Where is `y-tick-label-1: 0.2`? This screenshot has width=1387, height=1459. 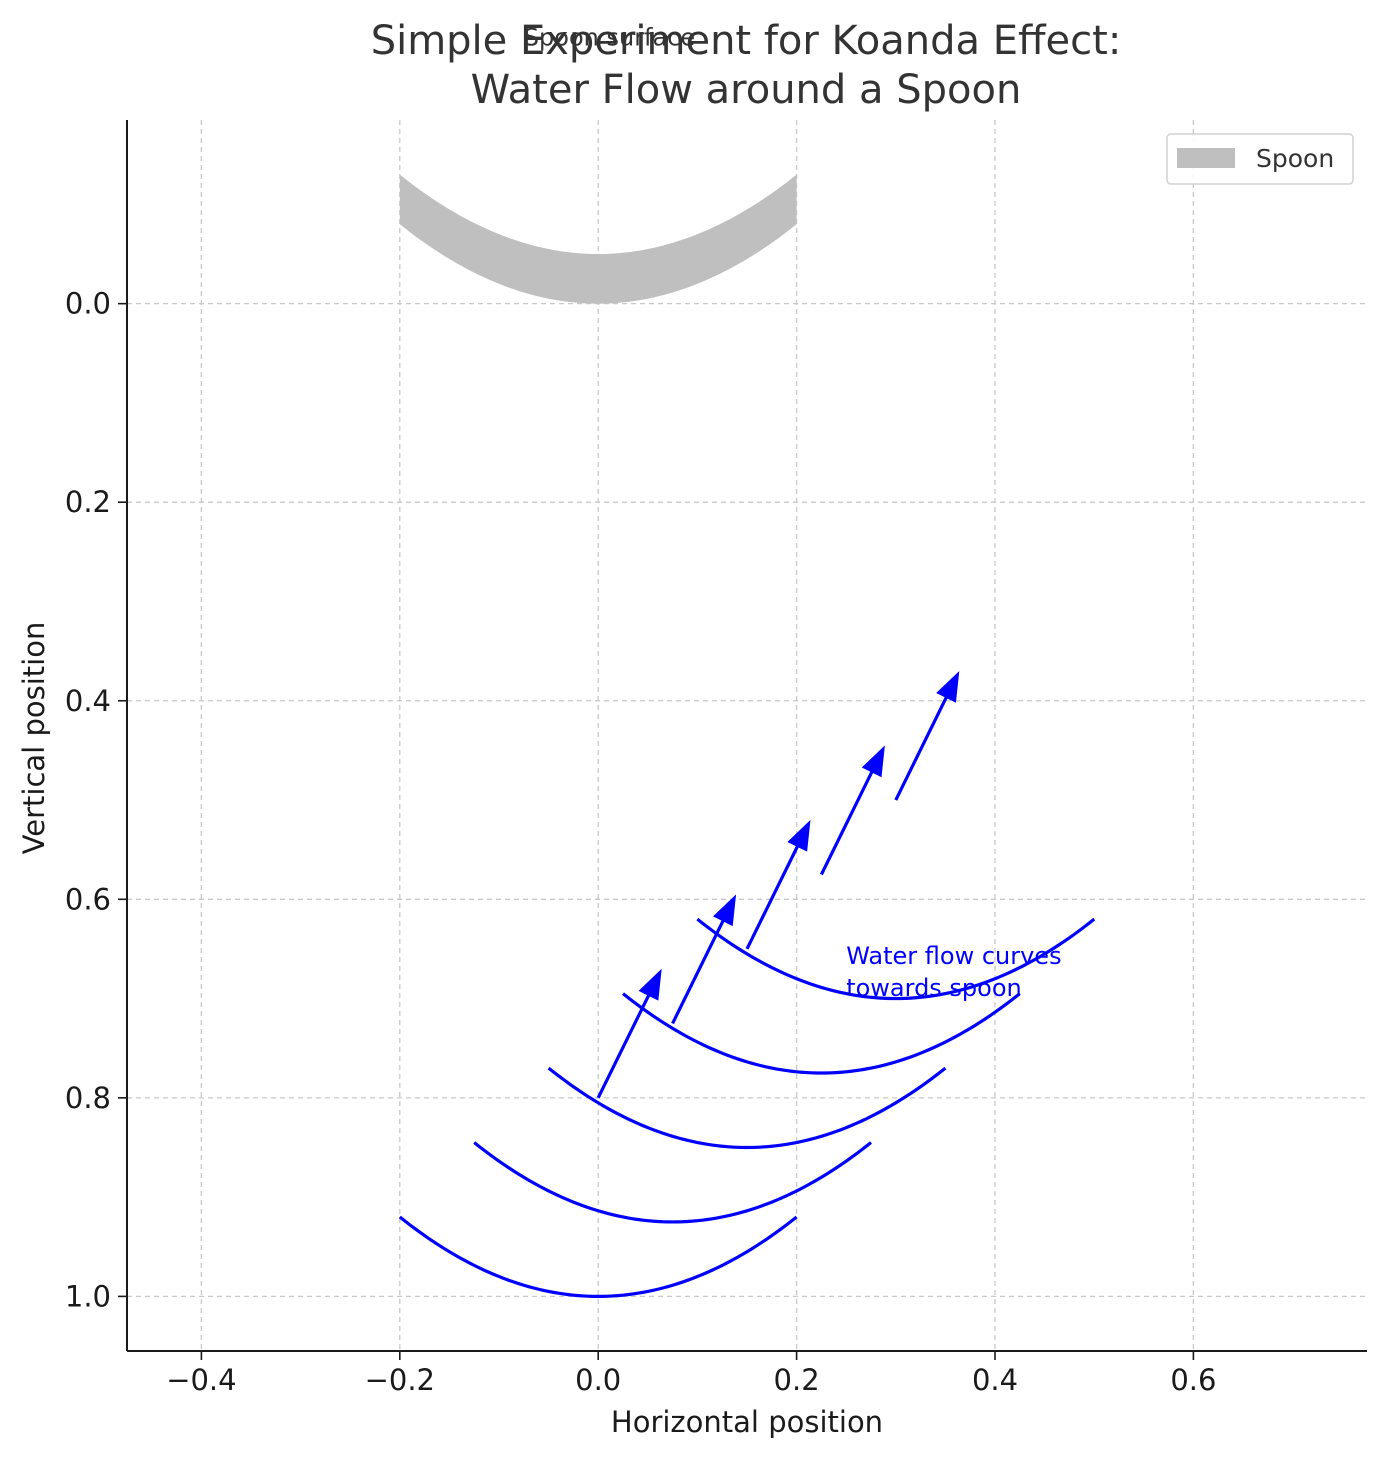 y-tick-label-1: 0.2 is located at coordinates (88, 502).